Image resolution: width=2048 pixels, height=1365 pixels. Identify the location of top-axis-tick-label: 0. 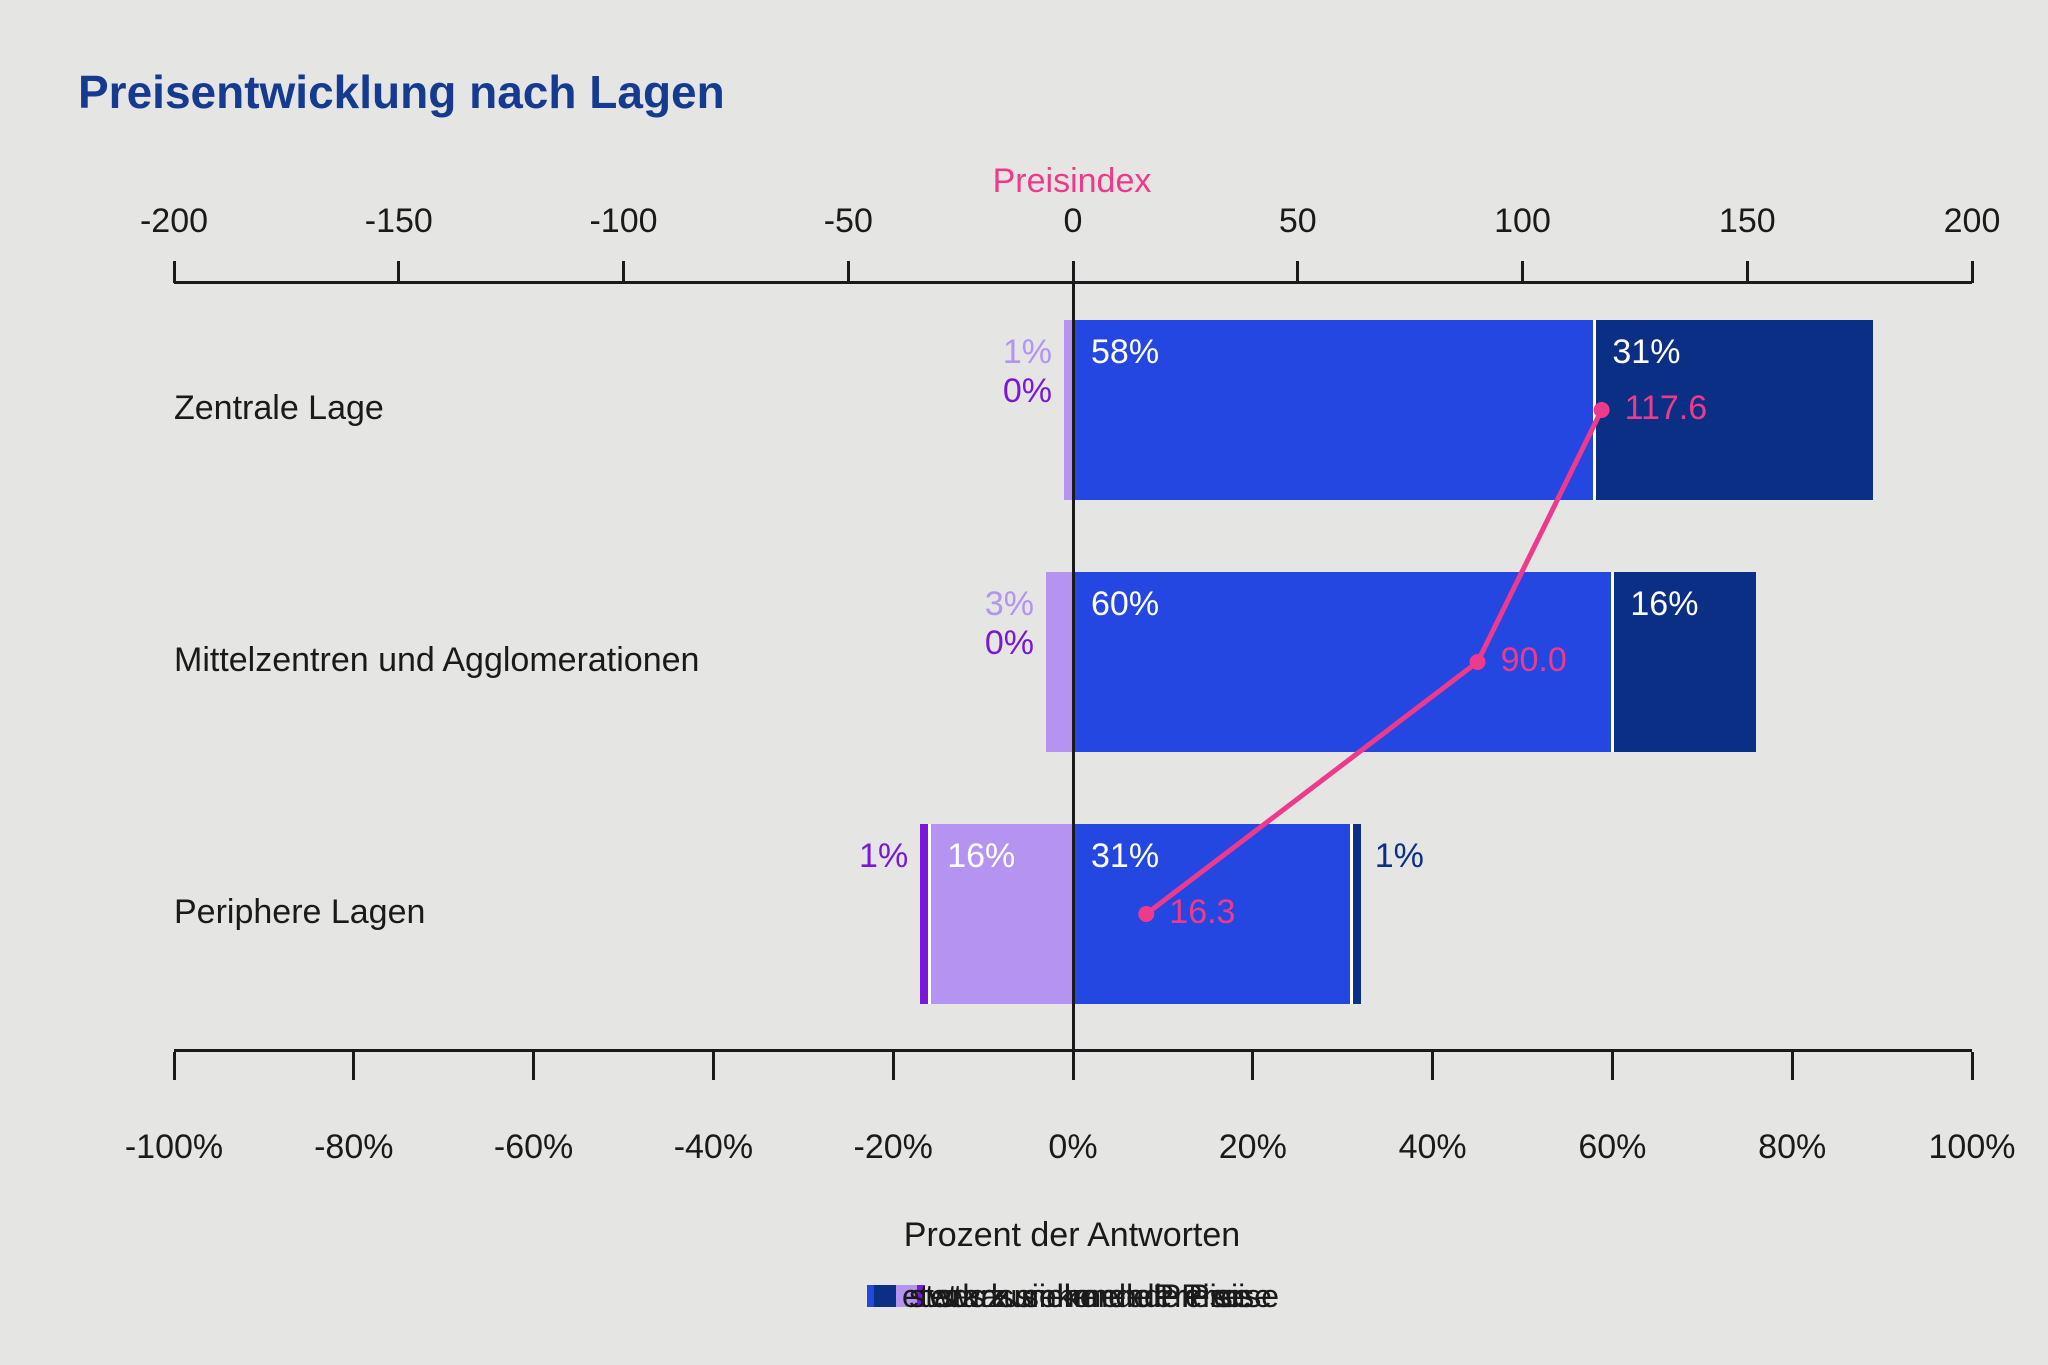
(1073, 221).